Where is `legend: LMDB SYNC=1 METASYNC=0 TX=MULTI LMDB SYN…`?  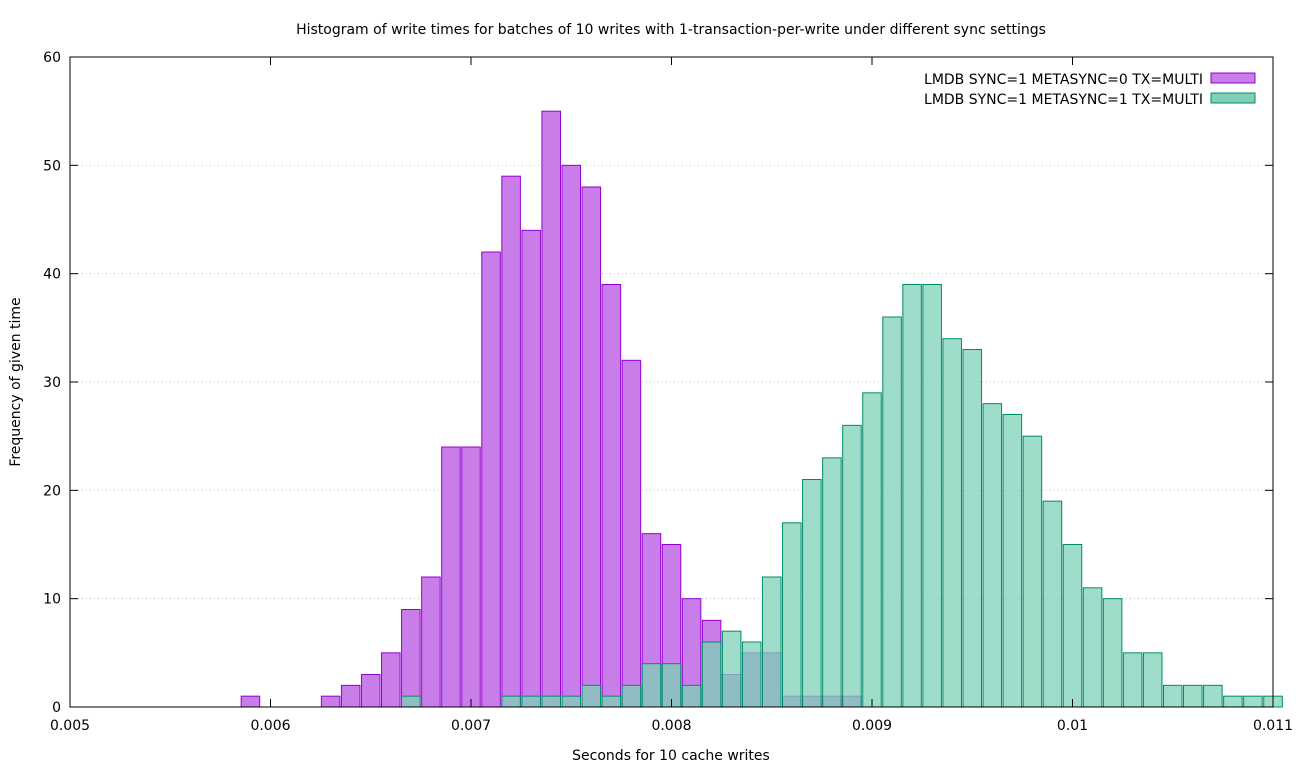 legend: LMDB SYNC=1 METASYNC=0 TX=MULTI LMDB SYN… is located at coordinates (1090, 90).